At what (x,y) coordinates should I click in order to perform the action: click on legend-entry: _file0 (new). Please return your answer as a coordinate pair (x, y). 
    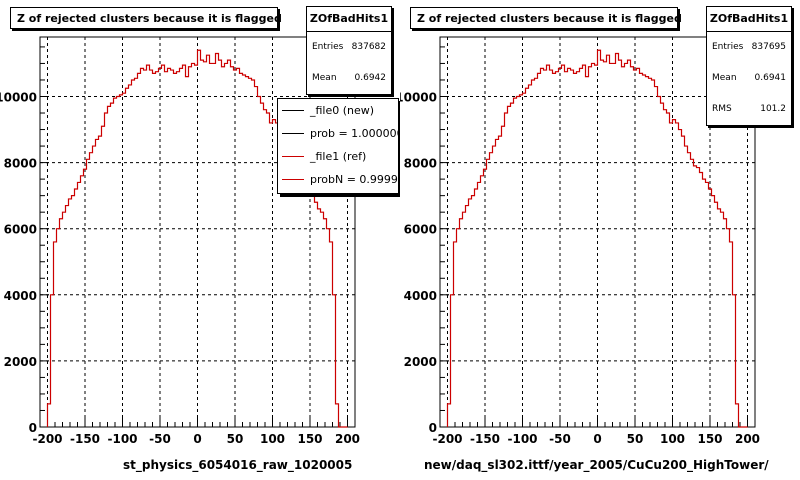
    Looking at the image, I should click on (338, 110).